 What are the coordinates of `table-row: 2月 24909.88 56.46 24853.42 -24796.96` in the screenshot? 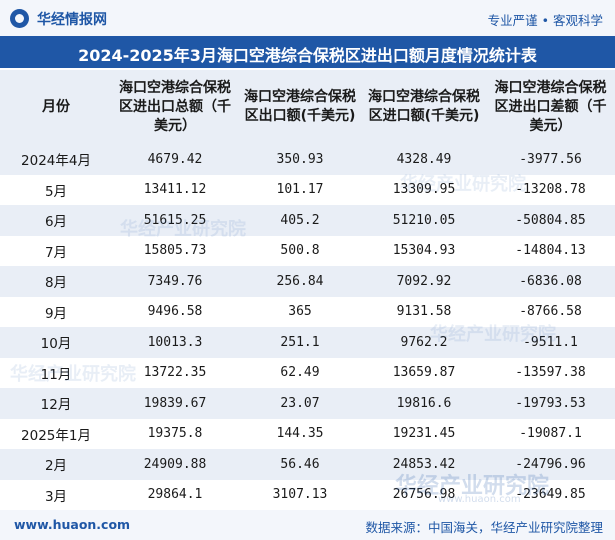 It's located at (307, 464).